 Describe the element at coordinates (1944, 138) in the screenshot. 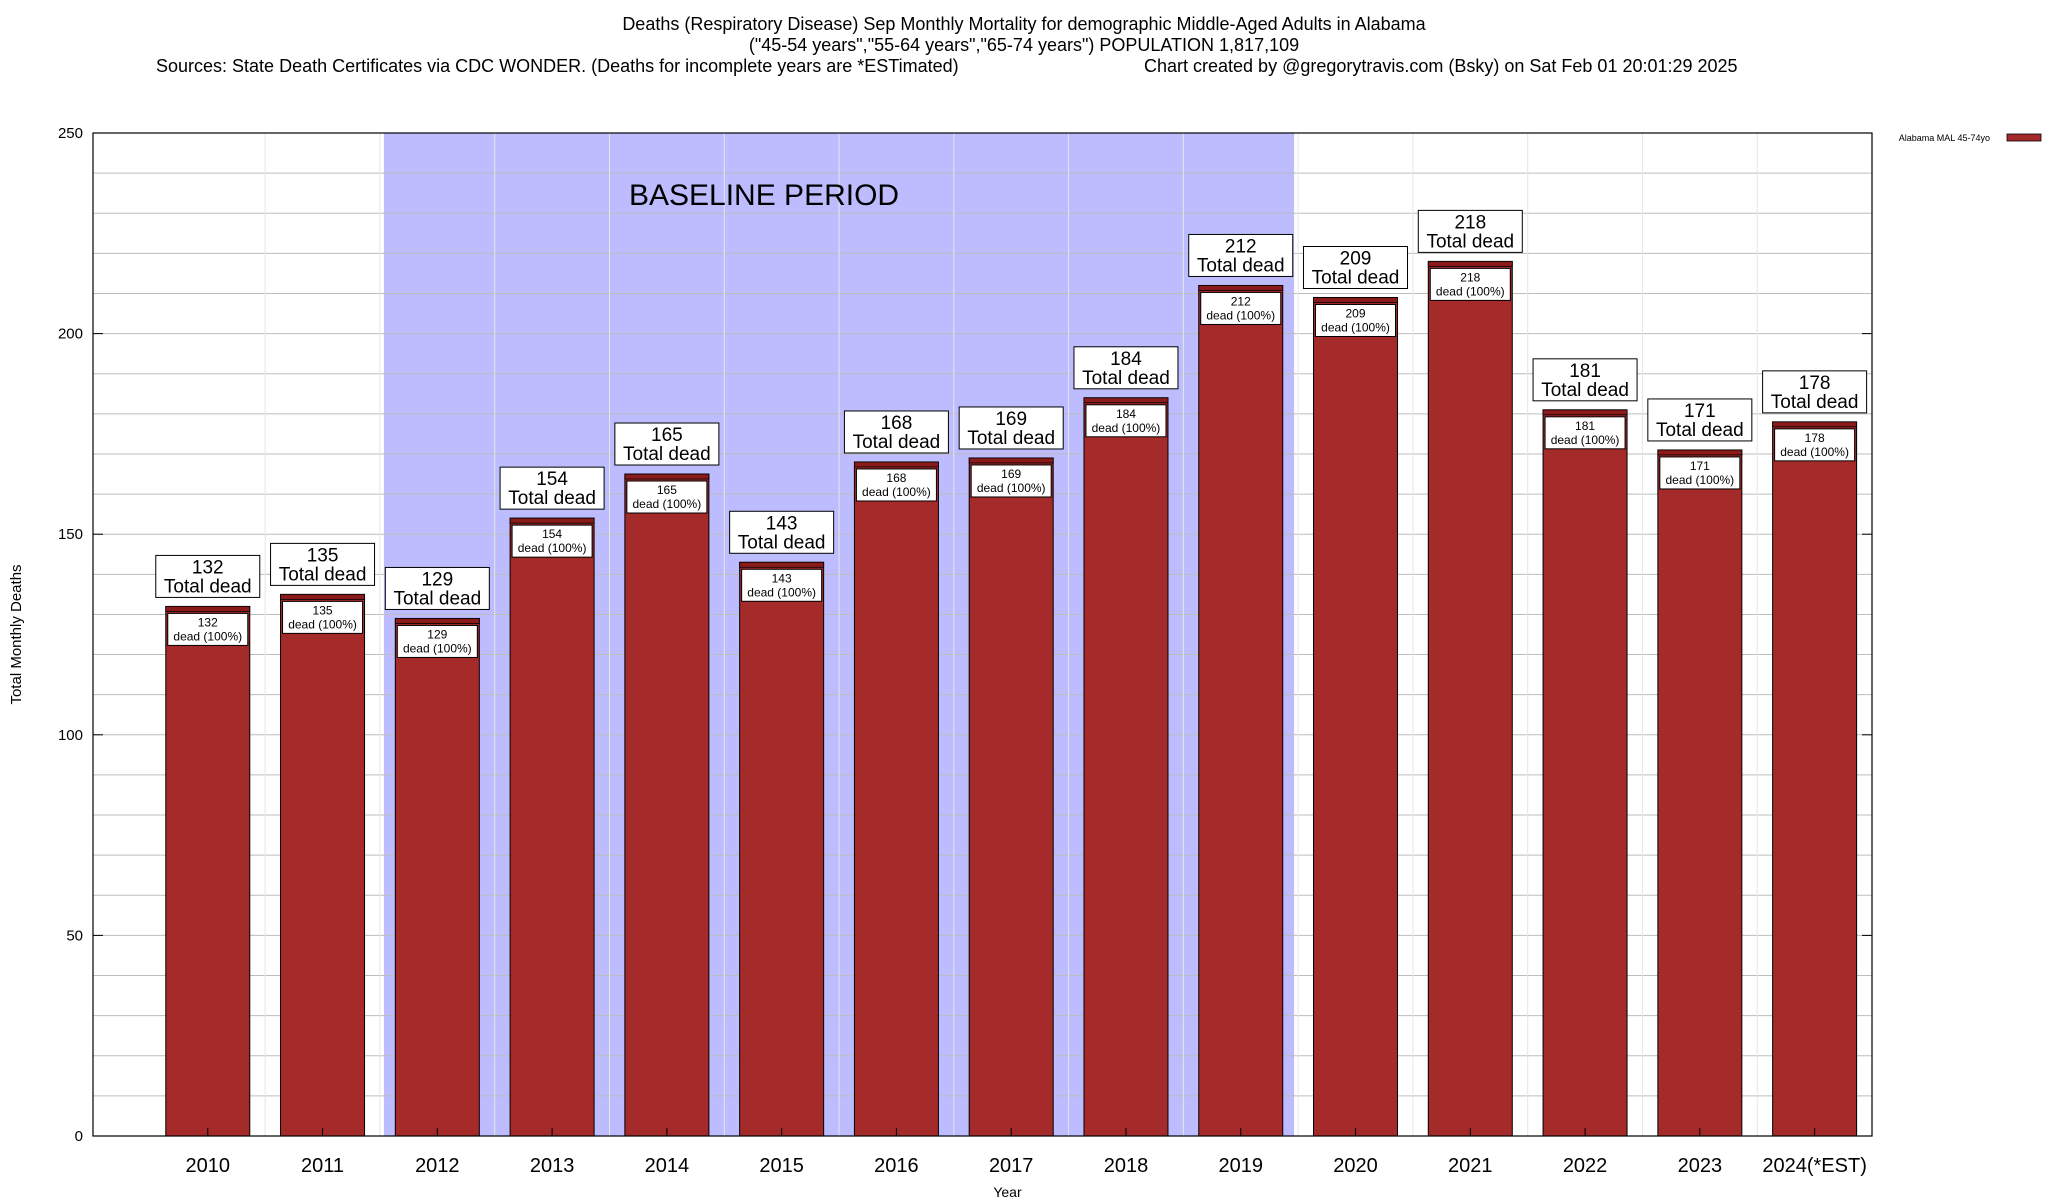

I see `legend-label: Alabama MAL 45-74yo` at that location.